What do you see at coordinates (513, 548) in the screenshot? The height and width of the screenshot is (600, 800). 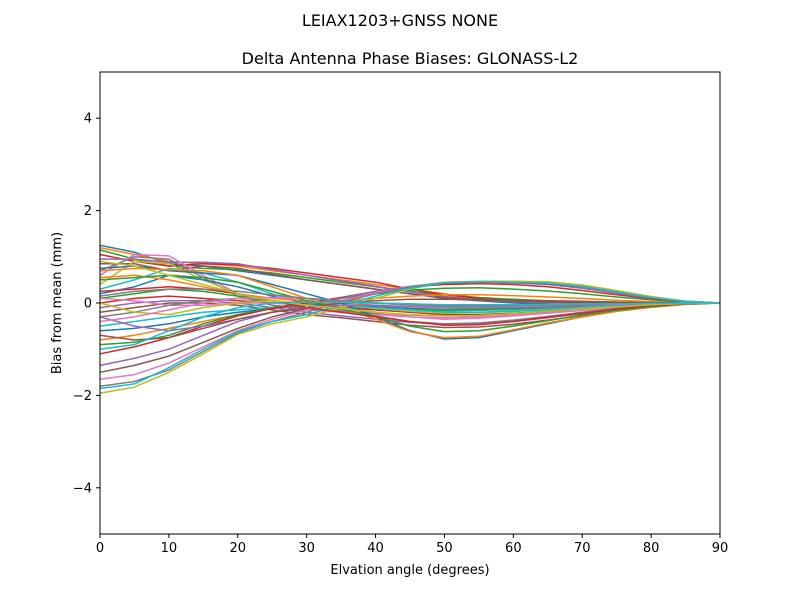 I see `x-tick-label: 60` at bounding box center [513, 548].